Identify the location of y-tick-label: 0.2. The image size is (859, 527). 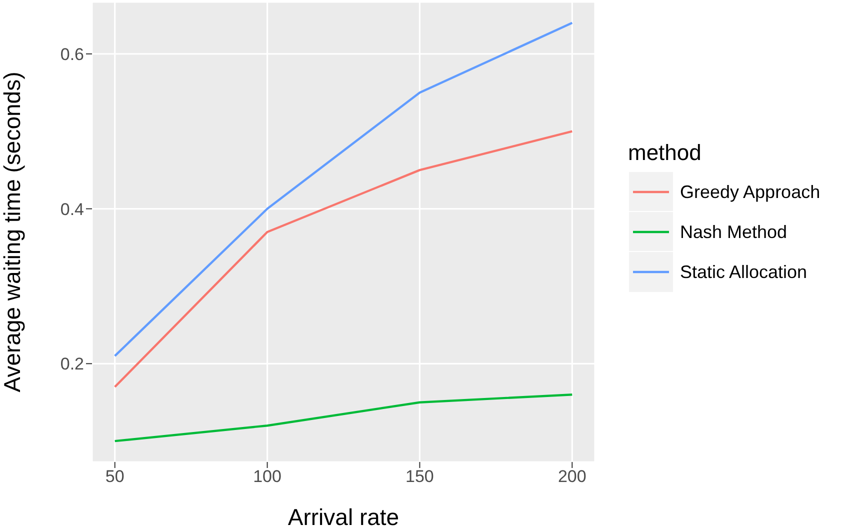
(72, 364).